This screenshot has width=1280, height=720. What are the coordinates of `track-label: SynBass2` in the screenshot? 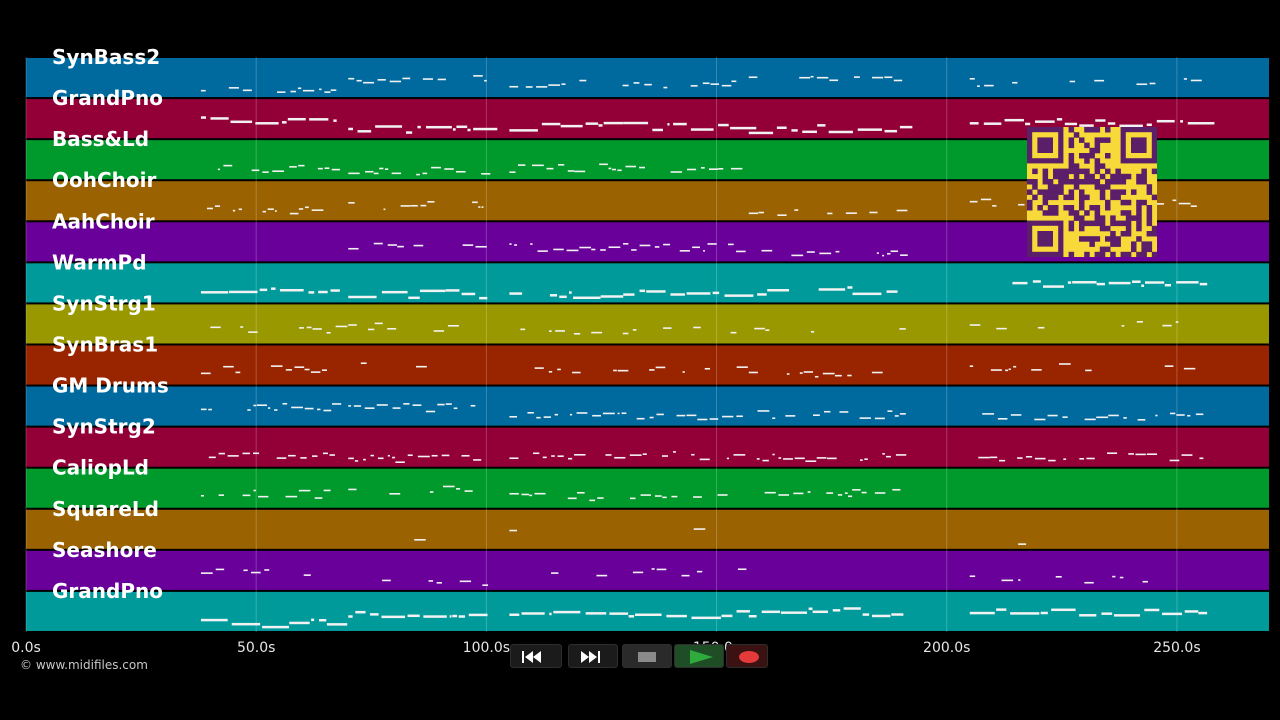 It's located at (106, 57).